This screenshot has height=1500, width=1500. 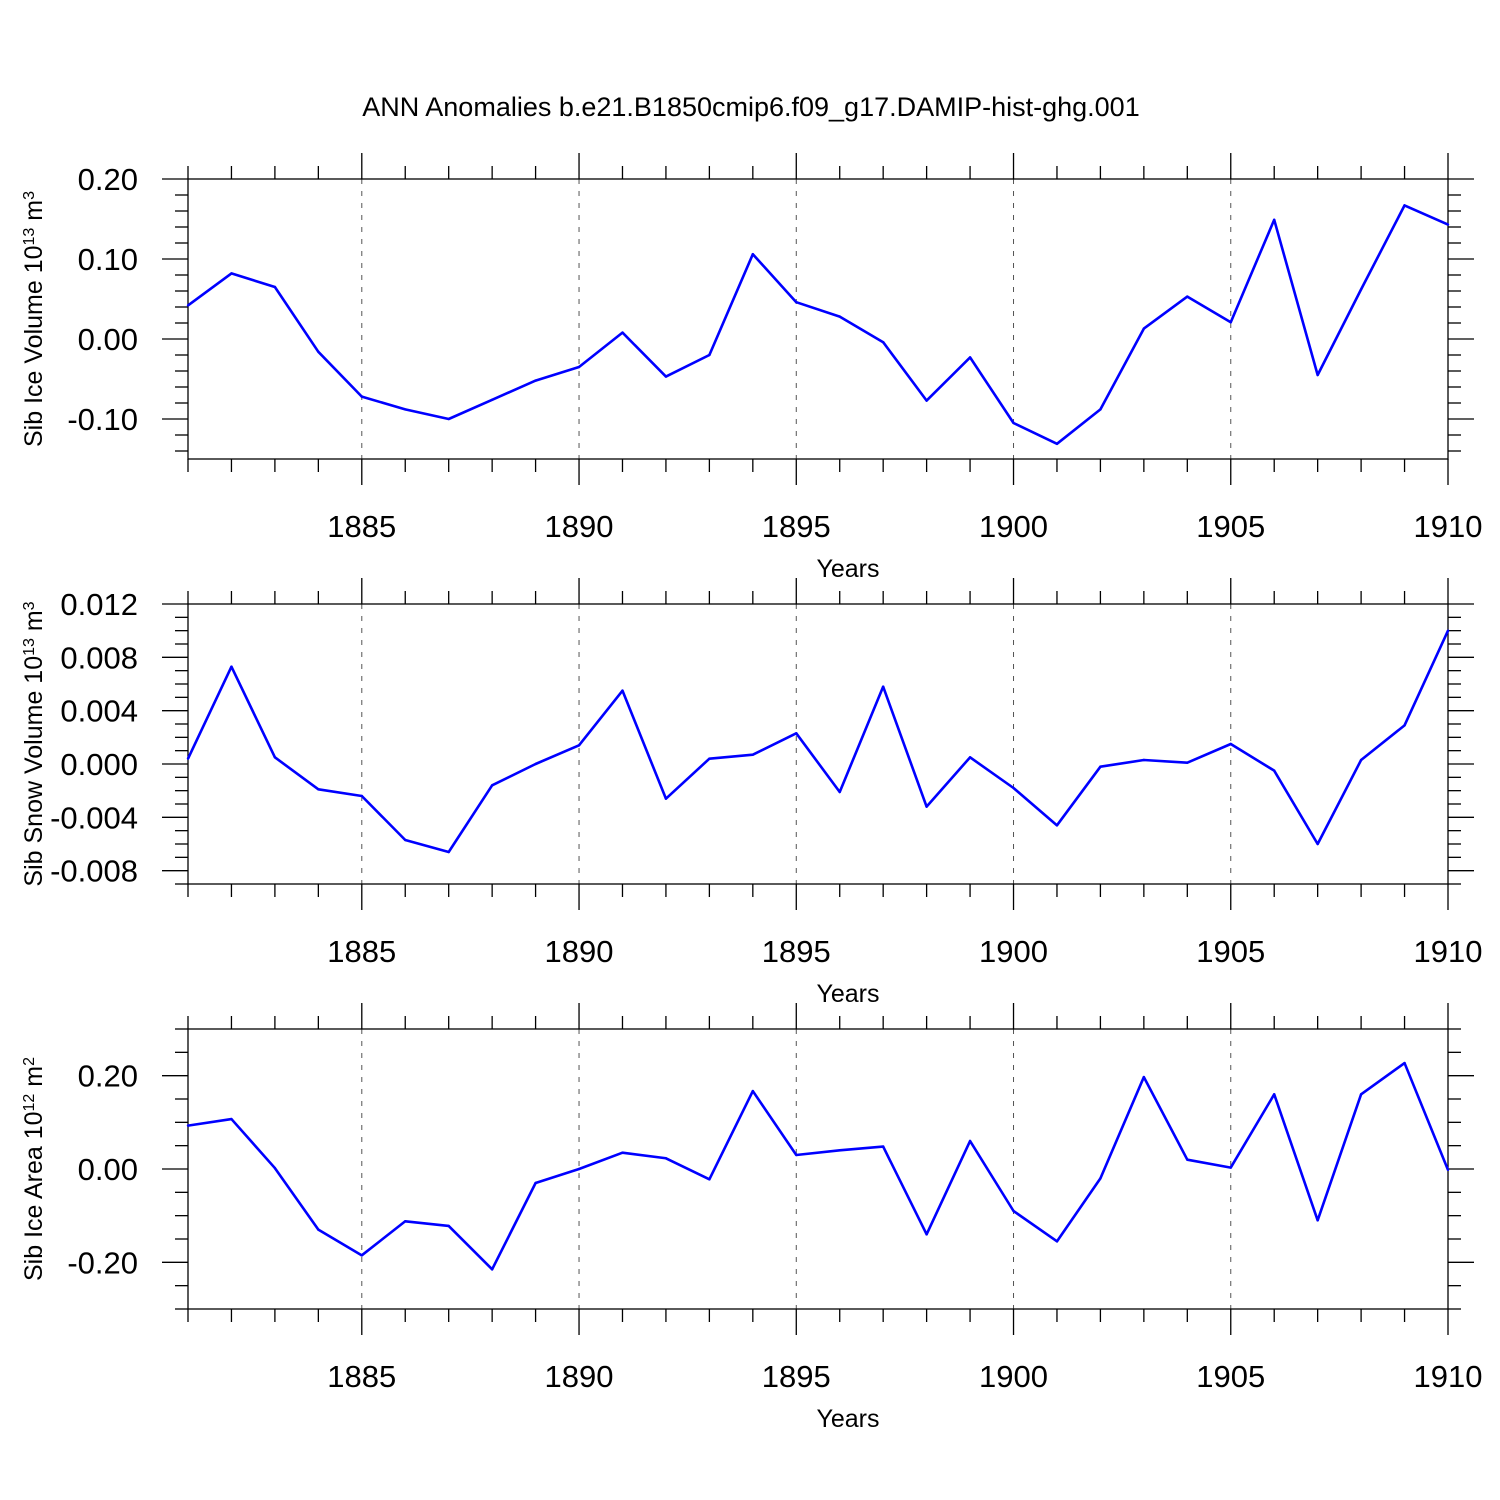 What do you see at coordinates (99, 657) in the screenshot?
I see `snow-volume-y-tick-label: 0.008` at bounding box center [99, 657].